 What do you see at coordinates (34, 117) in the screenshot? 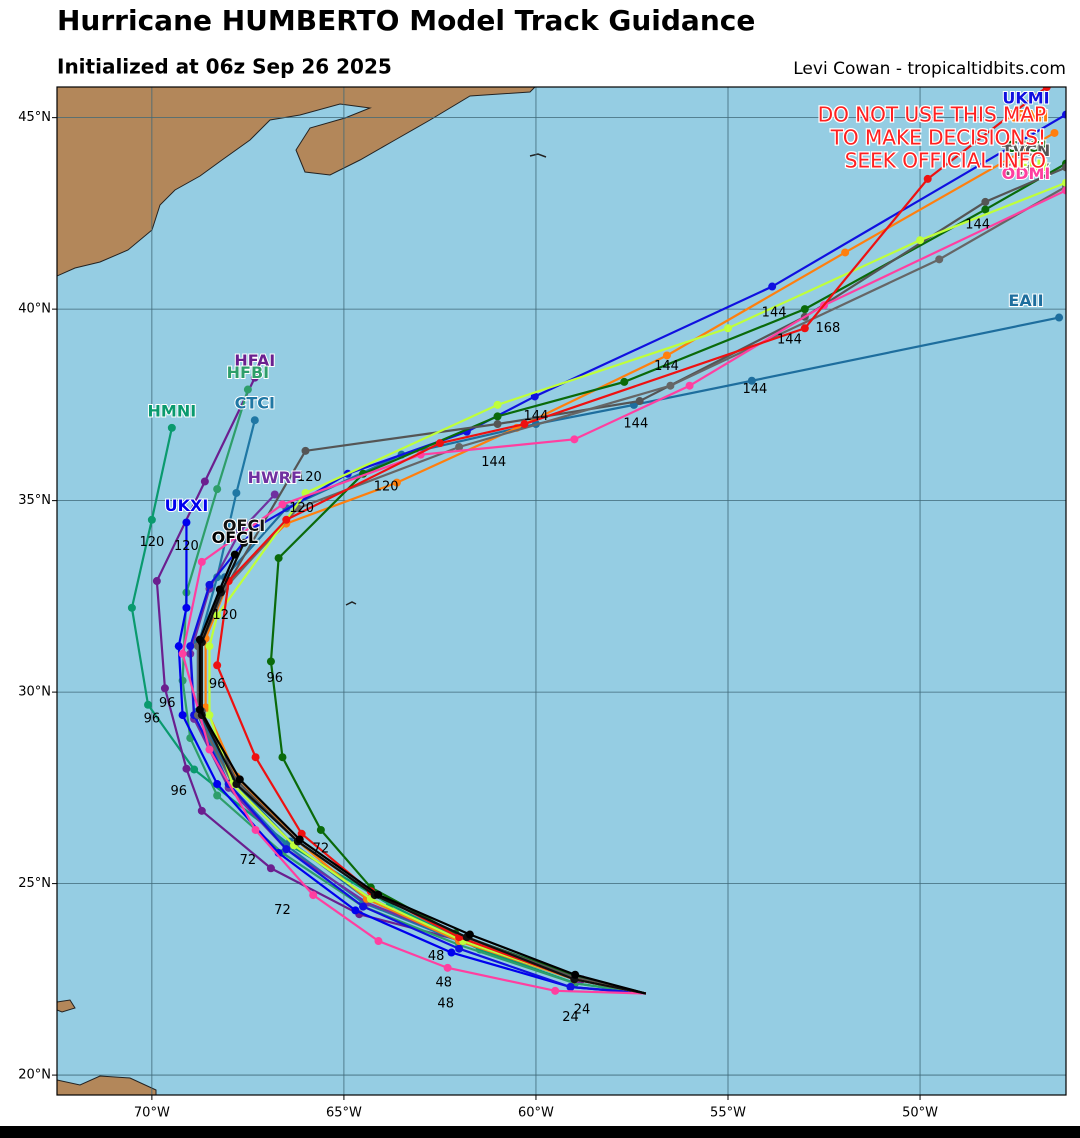
I see `y-tick-label: 45°N` at bounding box center [34, 117].